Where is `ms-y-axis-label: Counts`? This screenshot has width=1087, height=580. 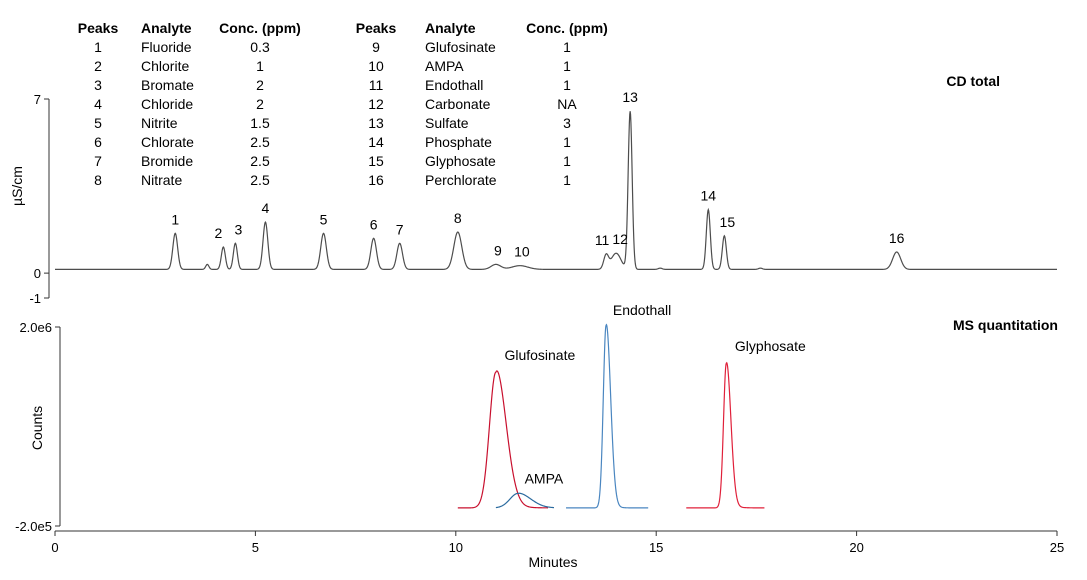 ms-y-axis-label: Counts is located at coordinates (37, 428).